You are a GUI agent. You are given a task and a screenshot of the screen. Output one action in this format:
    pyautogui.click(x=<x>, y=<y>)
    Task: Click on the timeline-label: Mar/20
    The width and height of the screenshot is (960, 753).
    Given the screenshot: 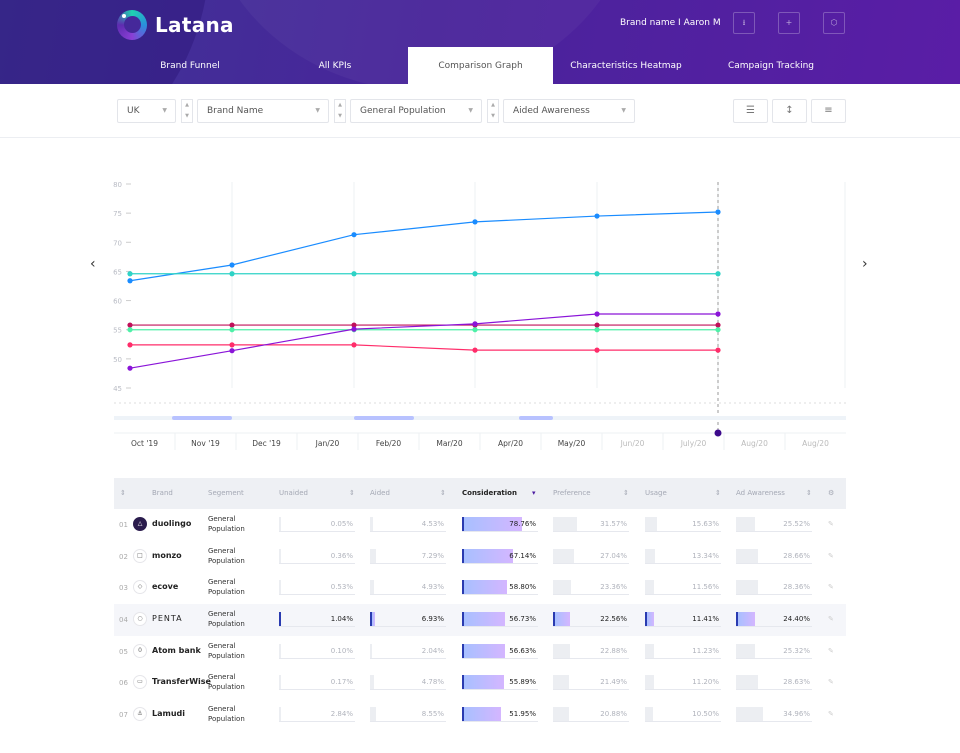 What is the action you would take?
    pyautogui.click(x=449, y=443)
    